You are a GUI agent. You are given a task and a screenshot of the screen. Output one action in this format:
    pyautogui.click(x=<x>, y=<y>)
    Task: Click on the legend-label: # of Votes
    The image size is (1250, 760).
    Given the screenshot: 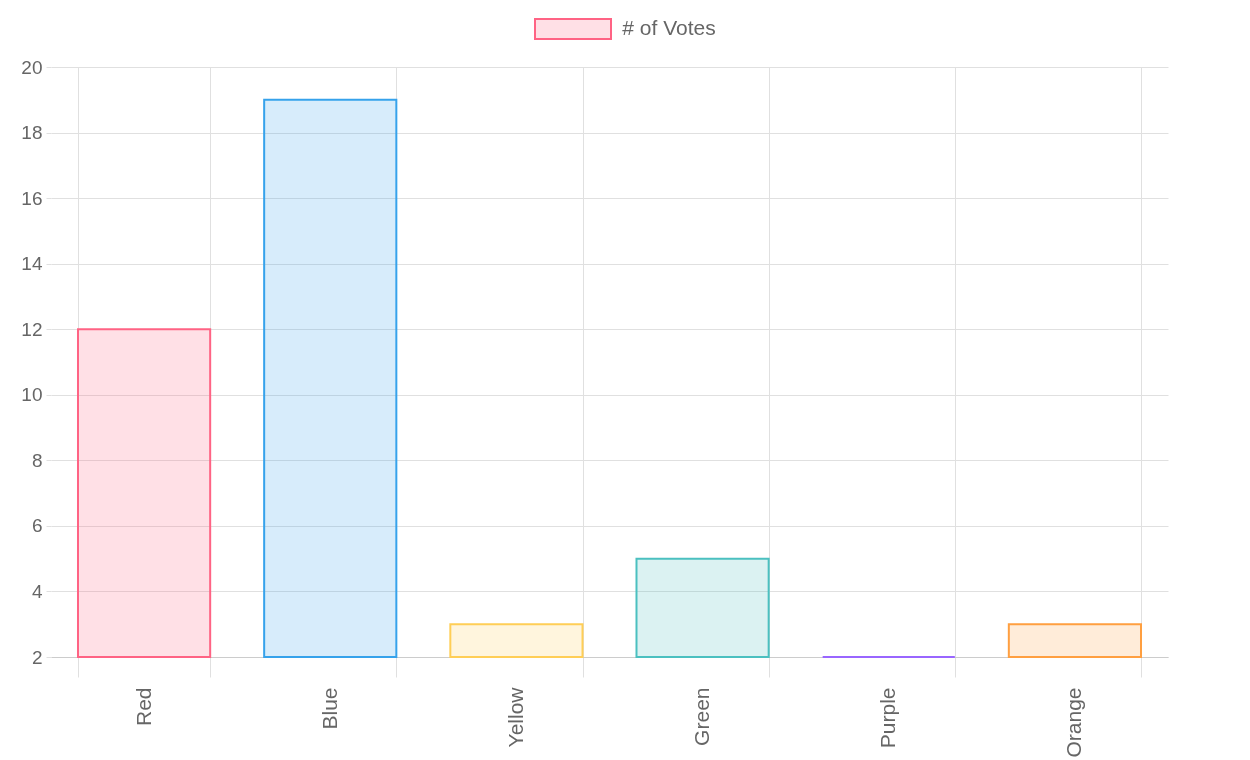 What is the action you would take?
    pyautogui.click(x=669, y=28)
    